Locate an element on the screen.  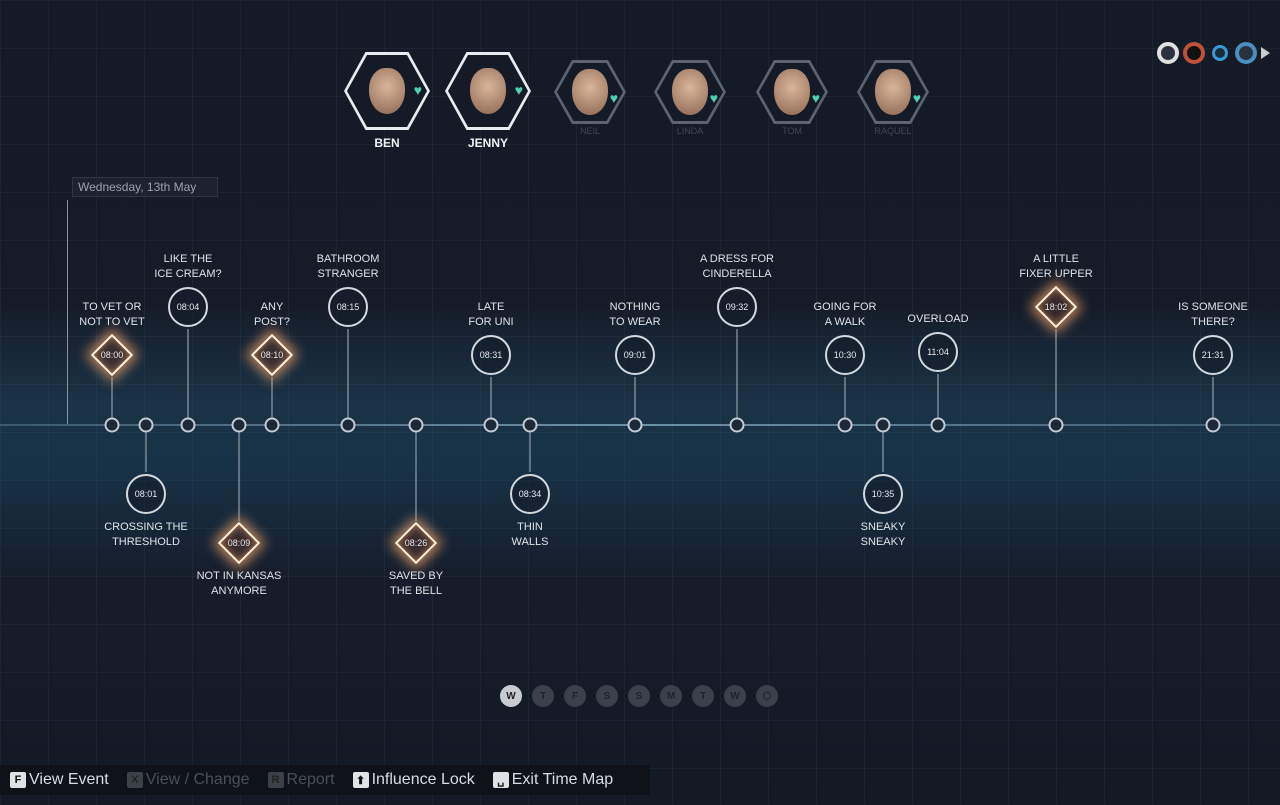
event-node: 09:32 is located at coordinates (737, 307).